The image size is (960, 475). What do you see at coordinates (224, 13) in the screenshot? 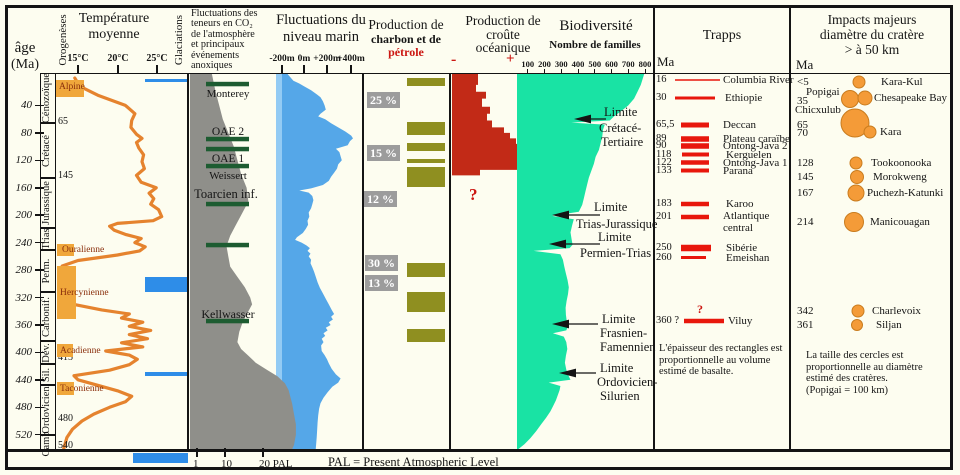
I see `co2-header-line: Fluctuations des` at bounding box center [224, 13].